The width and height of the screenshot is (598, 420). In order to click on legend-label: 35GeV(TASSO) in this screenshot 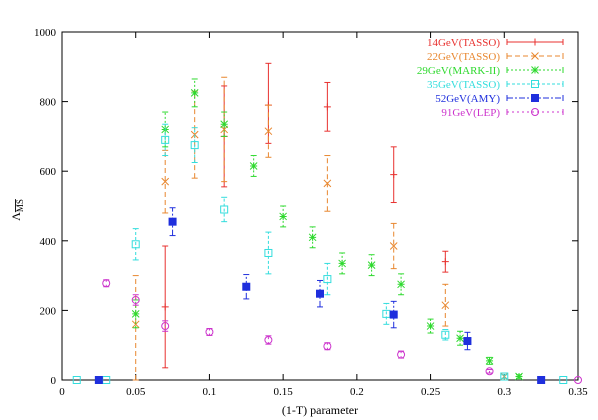, I will do `click(463, 85)`.